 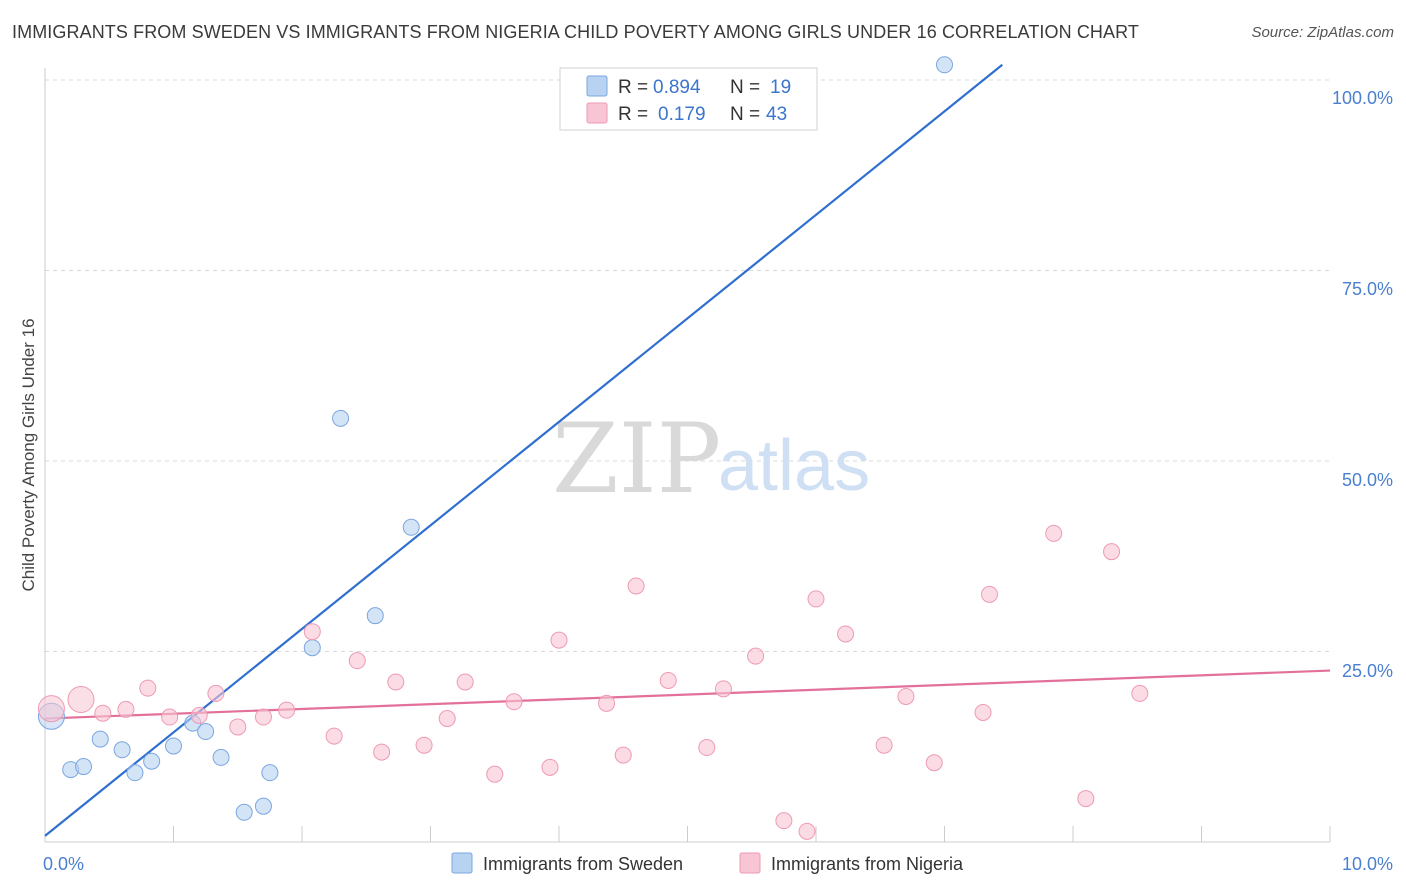 I want to click on legend-r-value-nigeria: 0.179, so click(x=682, y=114).